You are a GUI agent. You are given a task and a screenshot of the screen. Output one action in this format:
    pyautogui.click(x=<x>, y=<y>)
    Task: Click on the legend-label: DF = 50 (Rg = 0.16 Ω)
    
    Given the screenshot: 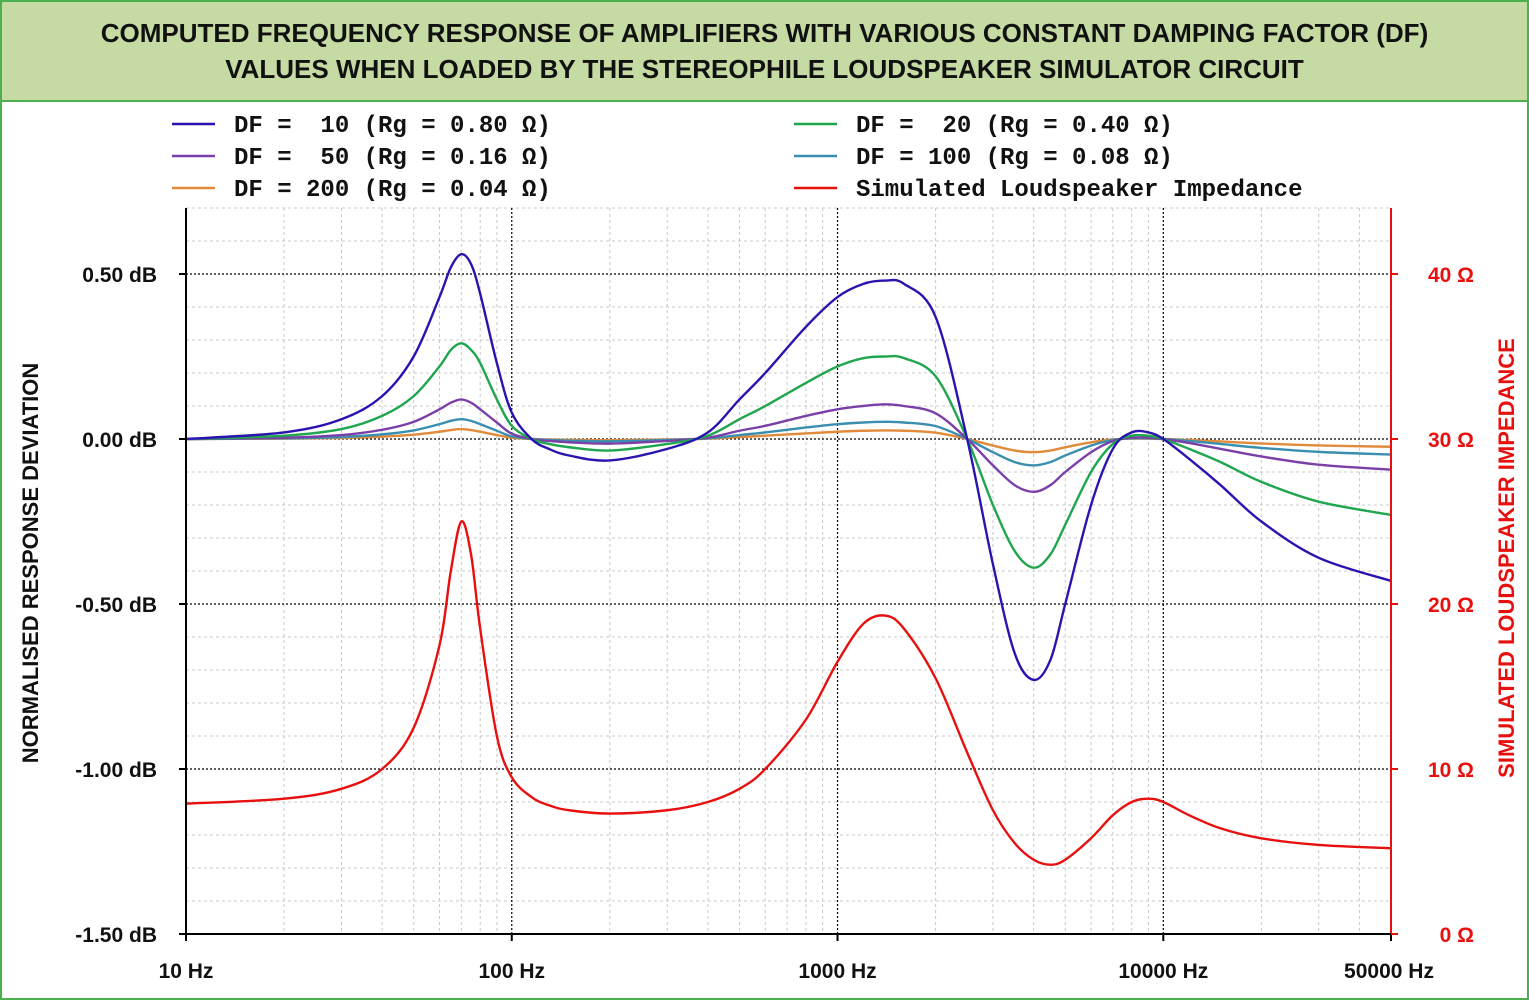 What is the action you would take?
    pyautogui.click(x=392, y=158)
    